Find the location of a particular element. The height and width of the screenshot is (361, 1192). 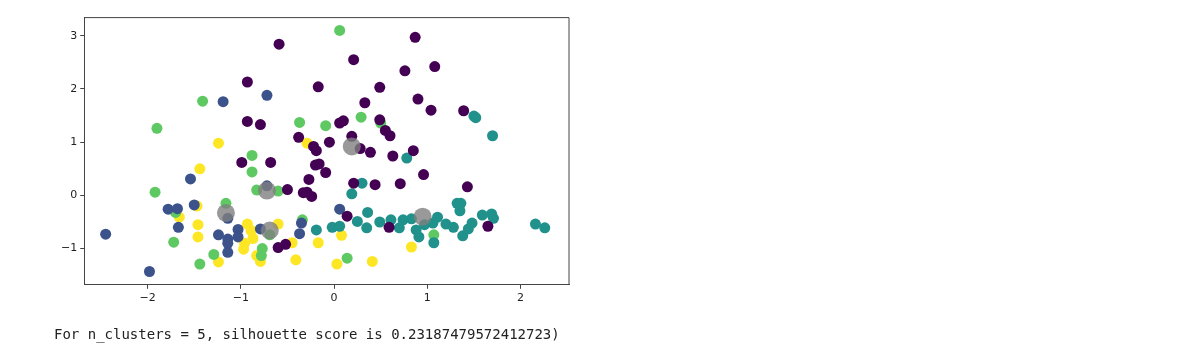

y-tick-label: 1 is located at coordinates (74, 142).